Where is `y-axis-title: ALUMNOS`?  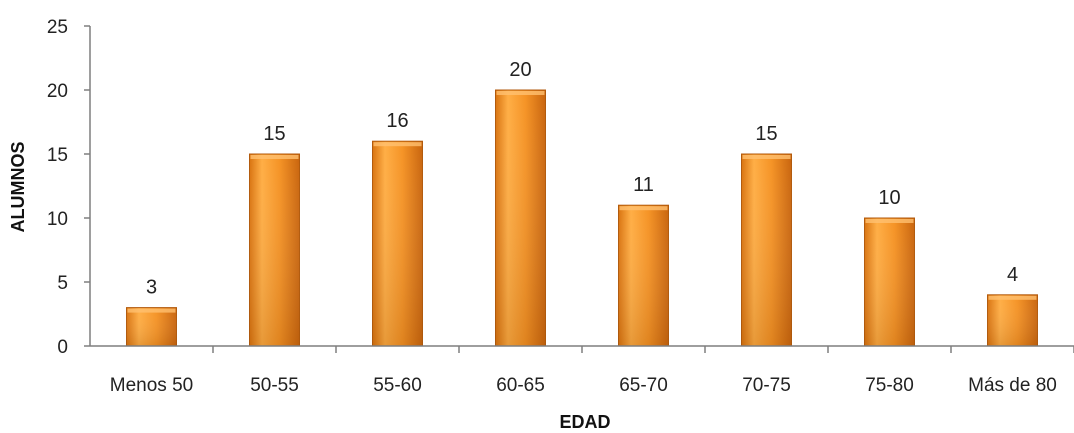 y-axis-title: ALUMNOS is located at coordinates (18, 187).